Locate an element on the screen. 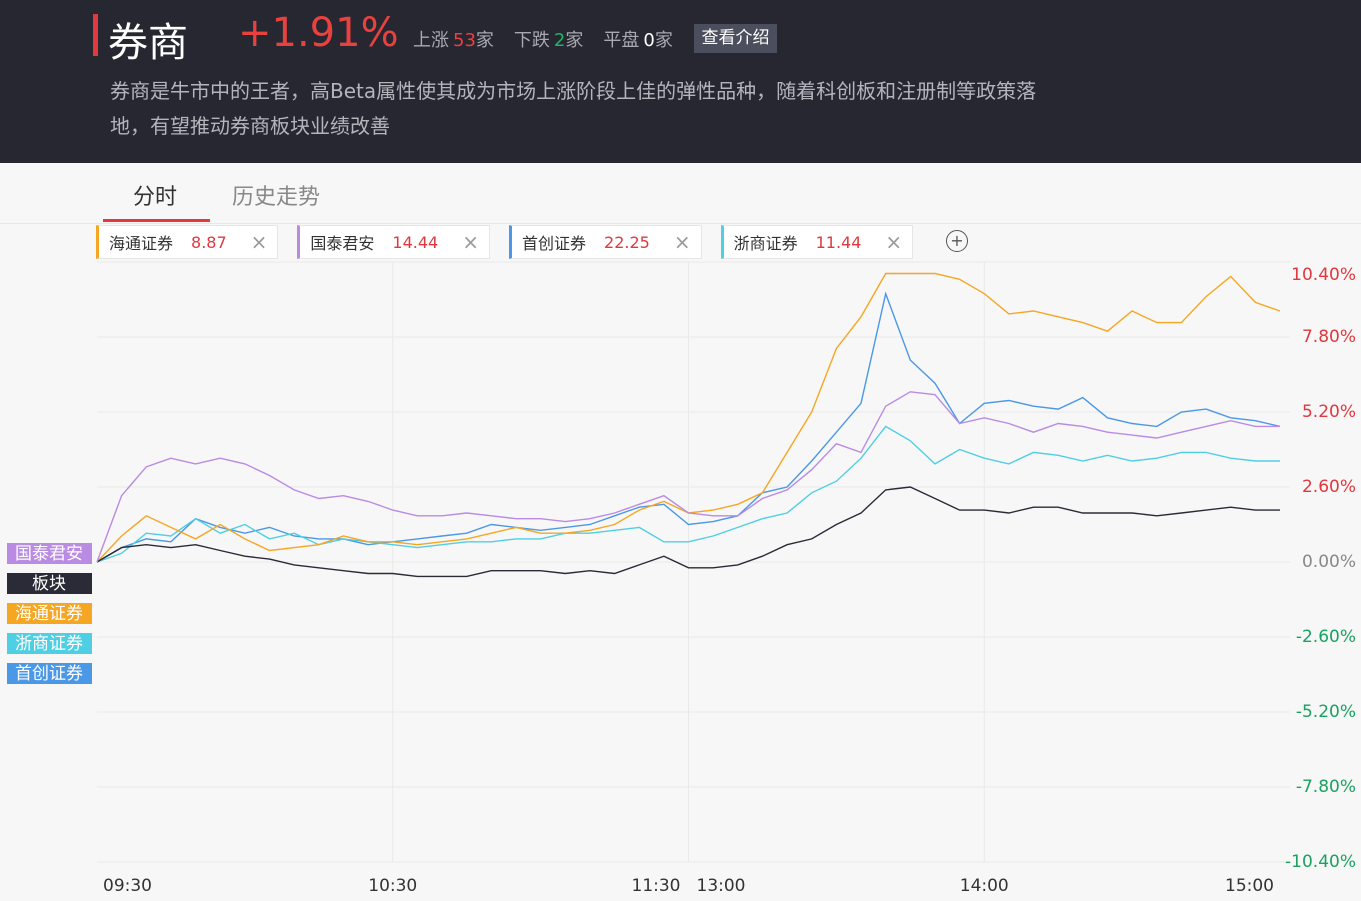 This screenshot has width=1361, height=901. stat-count: 0 is located at coordinates (649, 40).